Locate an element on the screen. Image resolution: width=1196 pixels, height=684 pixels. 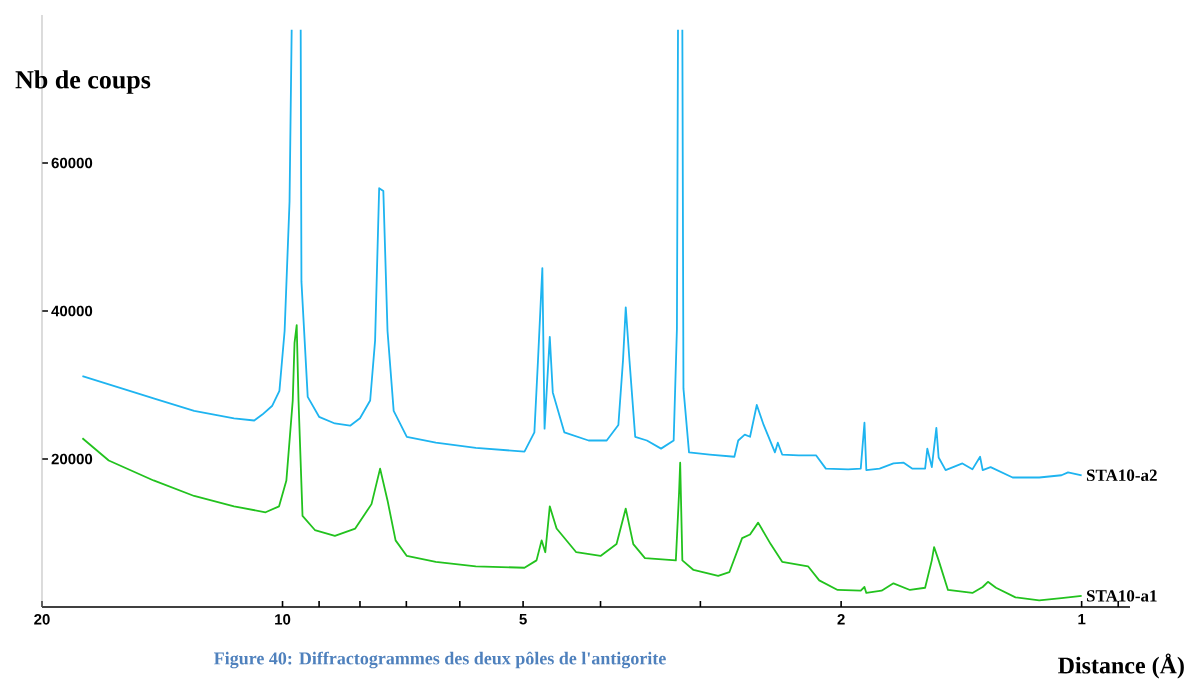
series-label: STA10-a1 is located at coordinates (1121, 596).